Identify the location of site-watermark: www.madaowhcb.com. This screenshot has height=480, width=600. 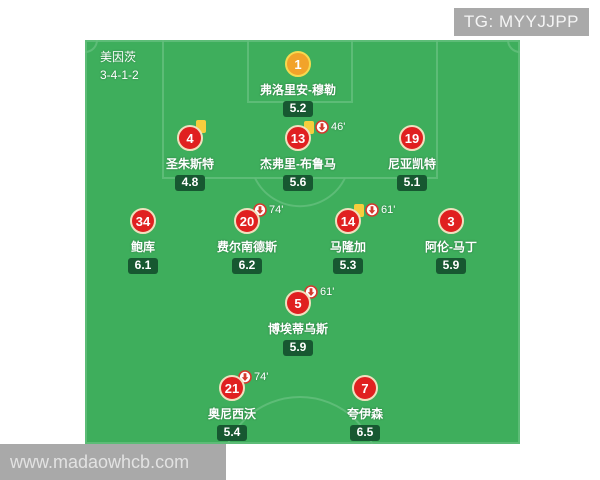
(113, 462).